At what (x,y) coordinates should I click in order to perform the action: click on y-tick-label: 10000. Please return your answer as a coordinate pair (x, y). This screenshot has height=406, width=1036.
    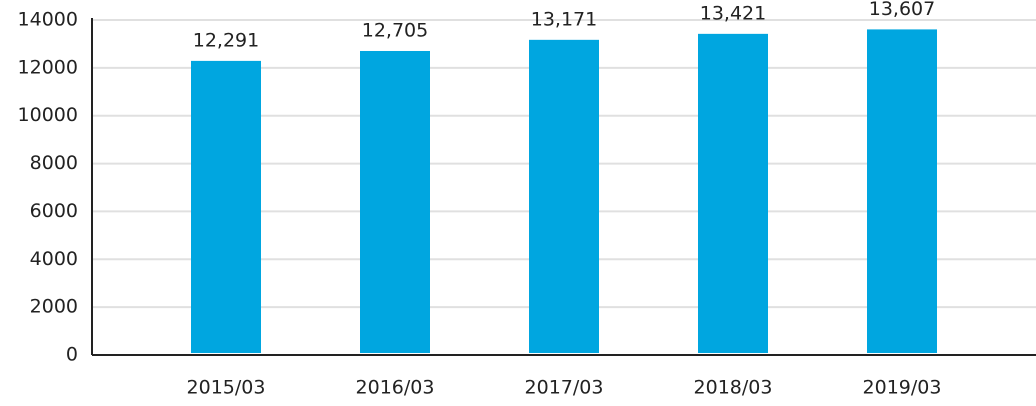
    Looking at the image, I should click on (48, 115).